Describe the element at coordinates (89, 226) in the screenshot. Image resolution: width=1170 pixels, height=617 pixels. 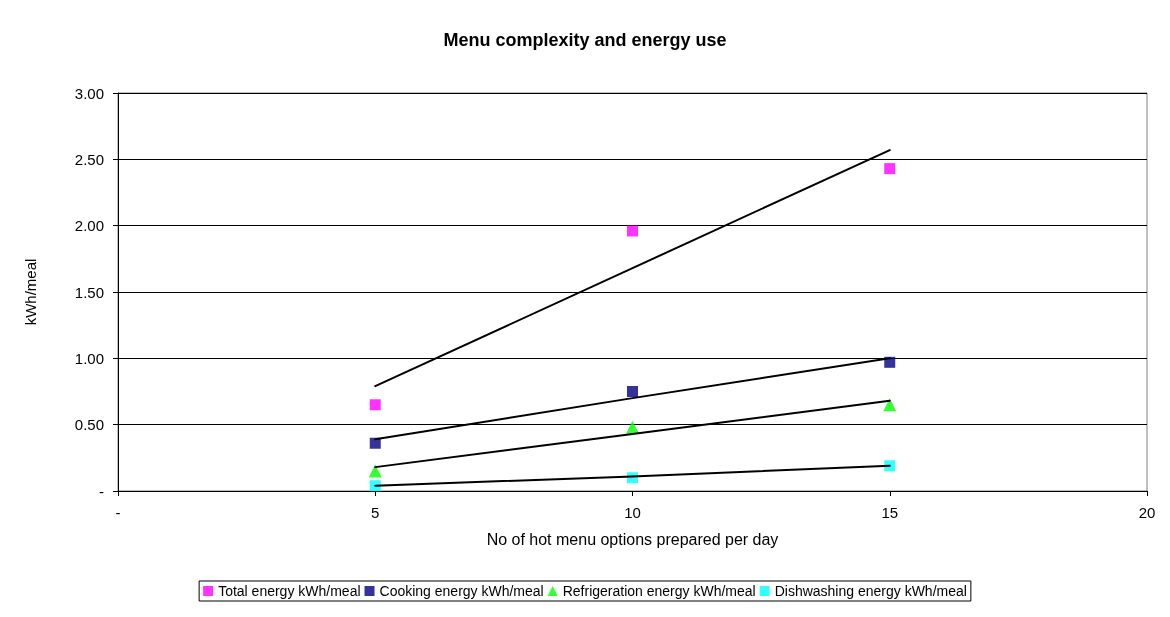
I see `y-tick-label: 2.00` at that location.